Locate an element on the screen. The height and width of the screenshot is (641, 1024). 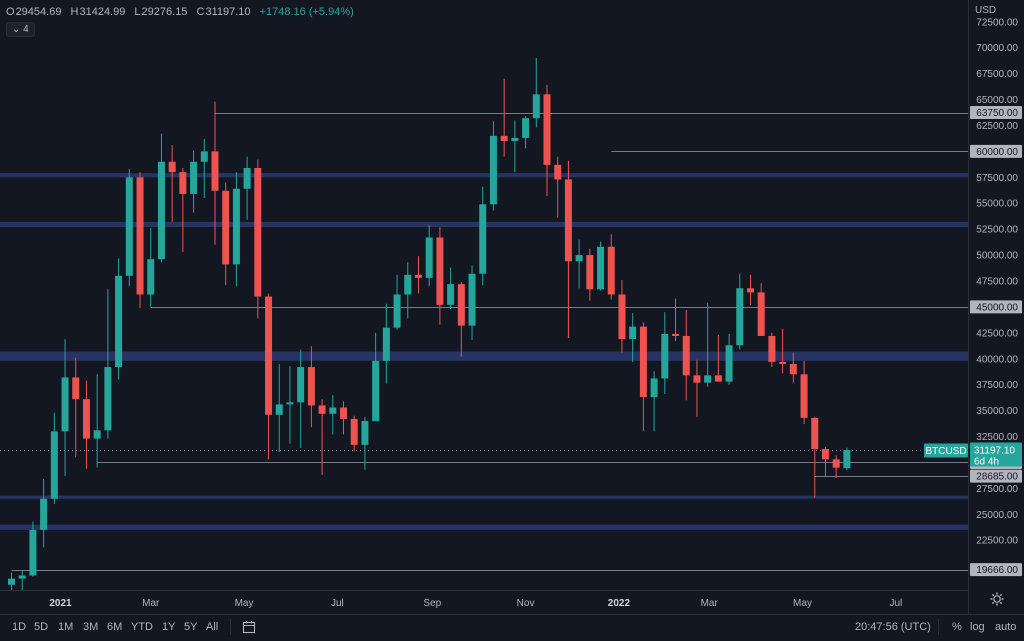
support-resistance-zone is located at coordinates (484, 527).